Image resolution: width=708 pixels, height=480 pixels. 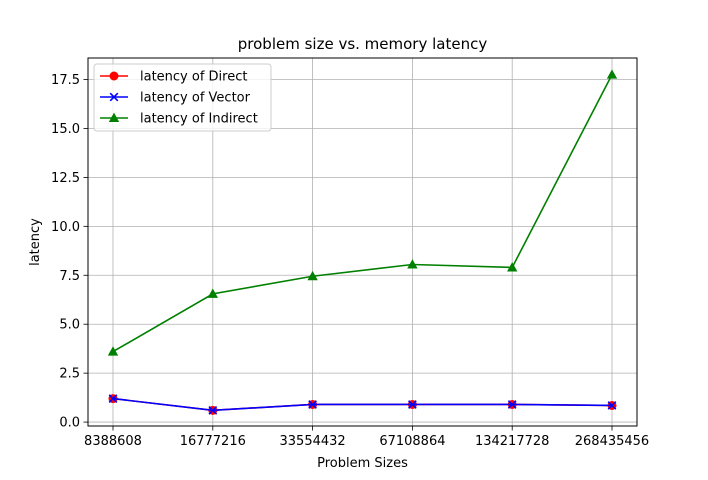 What do you see at coordinates (362, 463) in the screenshot?
I see `x-axis-title: Problem Sizes` at bounding box center [362, 463].